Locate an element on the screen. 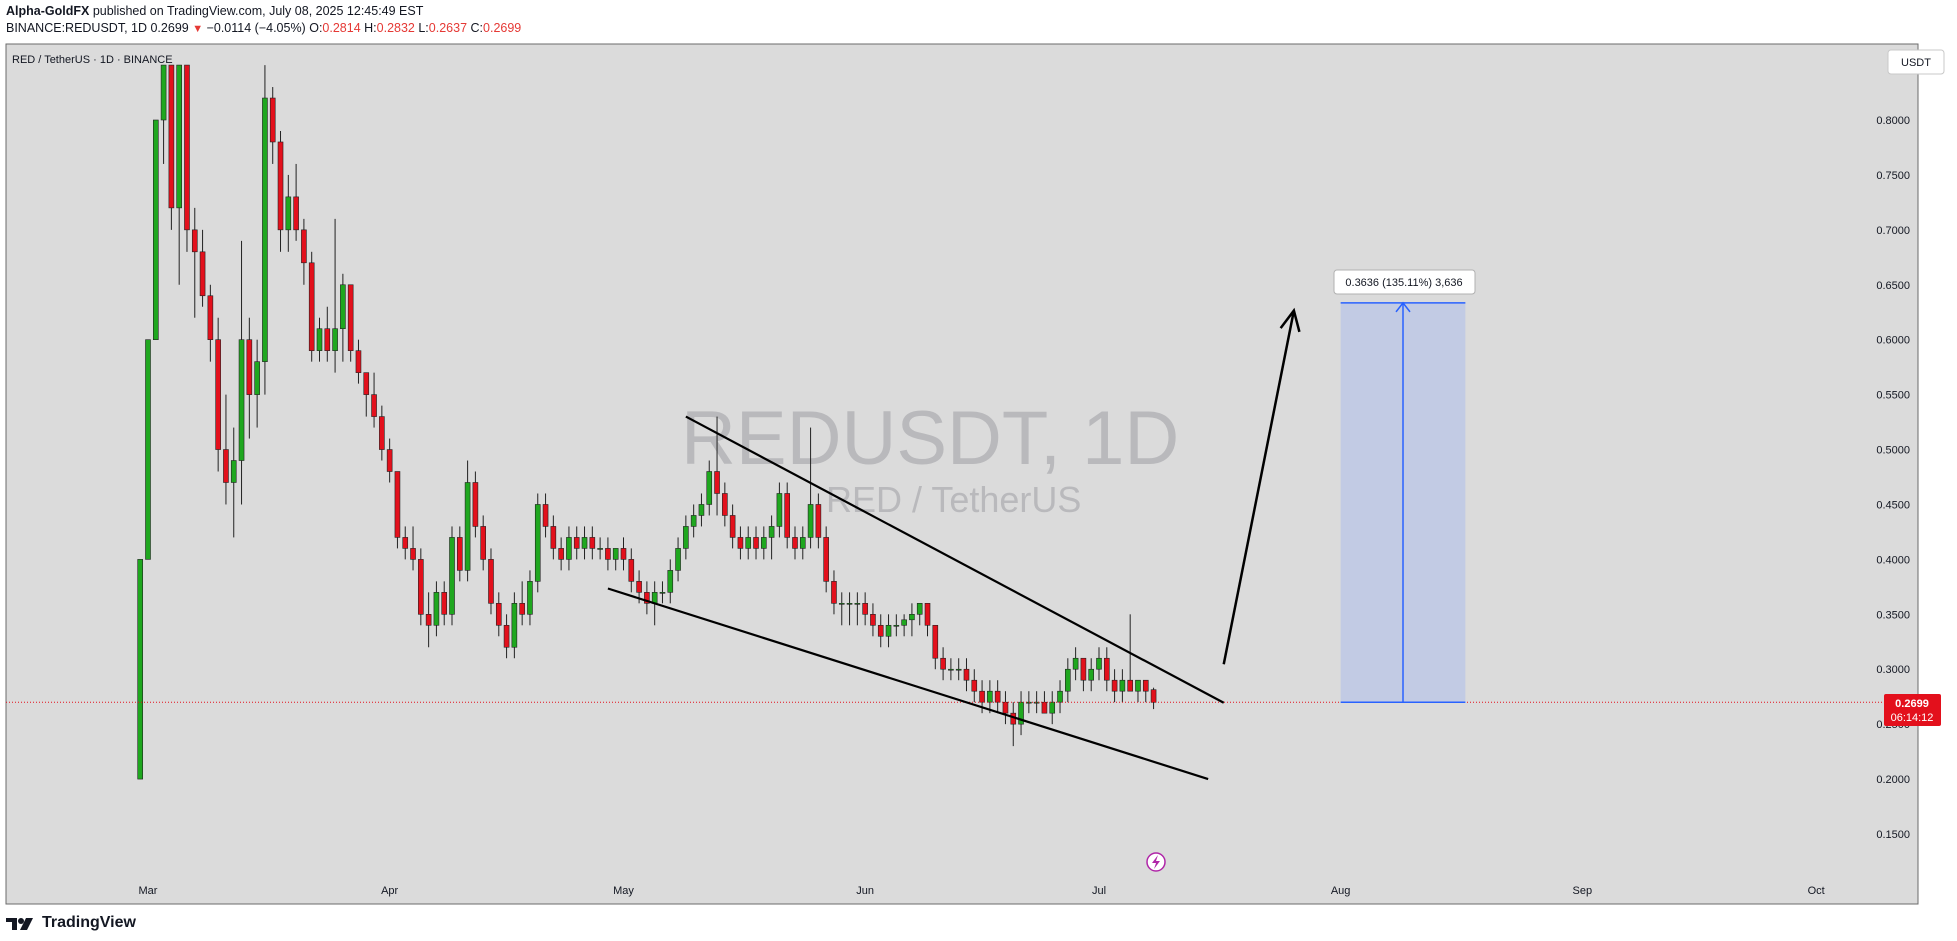 The image size is (1957, 941). author-name: Alpha-GoldFX is located at coordinates (48, 11).